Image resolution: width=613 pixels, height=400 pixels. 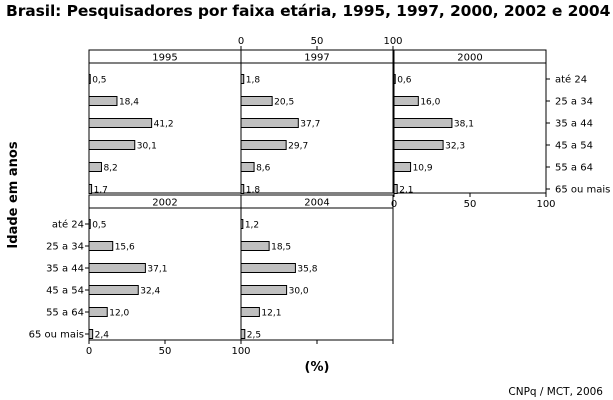 I want to click on data-label: 1,7, so click(x=101, y=191).